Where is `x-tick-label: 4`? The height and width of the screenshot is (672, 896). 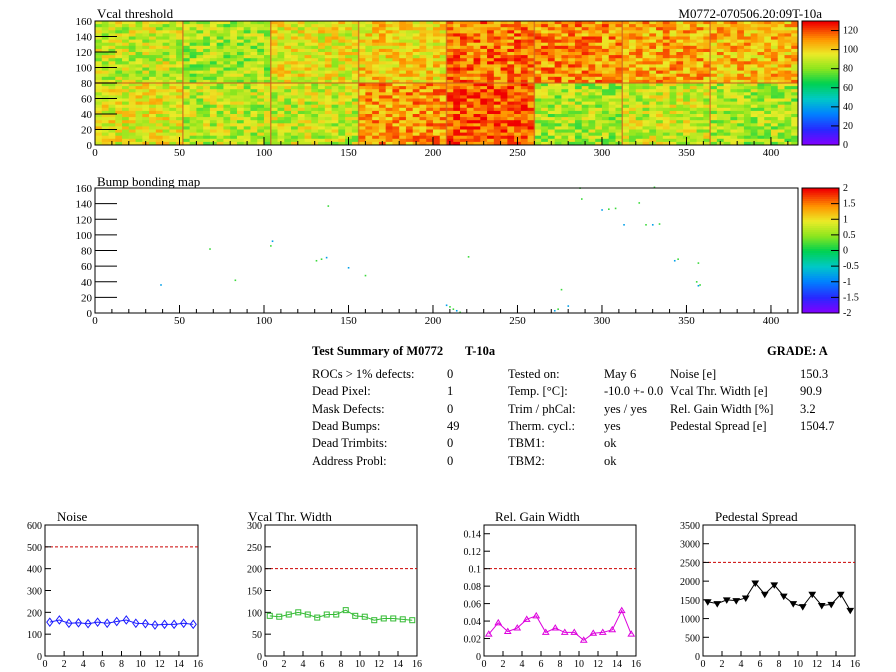 x-tick-label: 4 is located at coordinates (303, 664).